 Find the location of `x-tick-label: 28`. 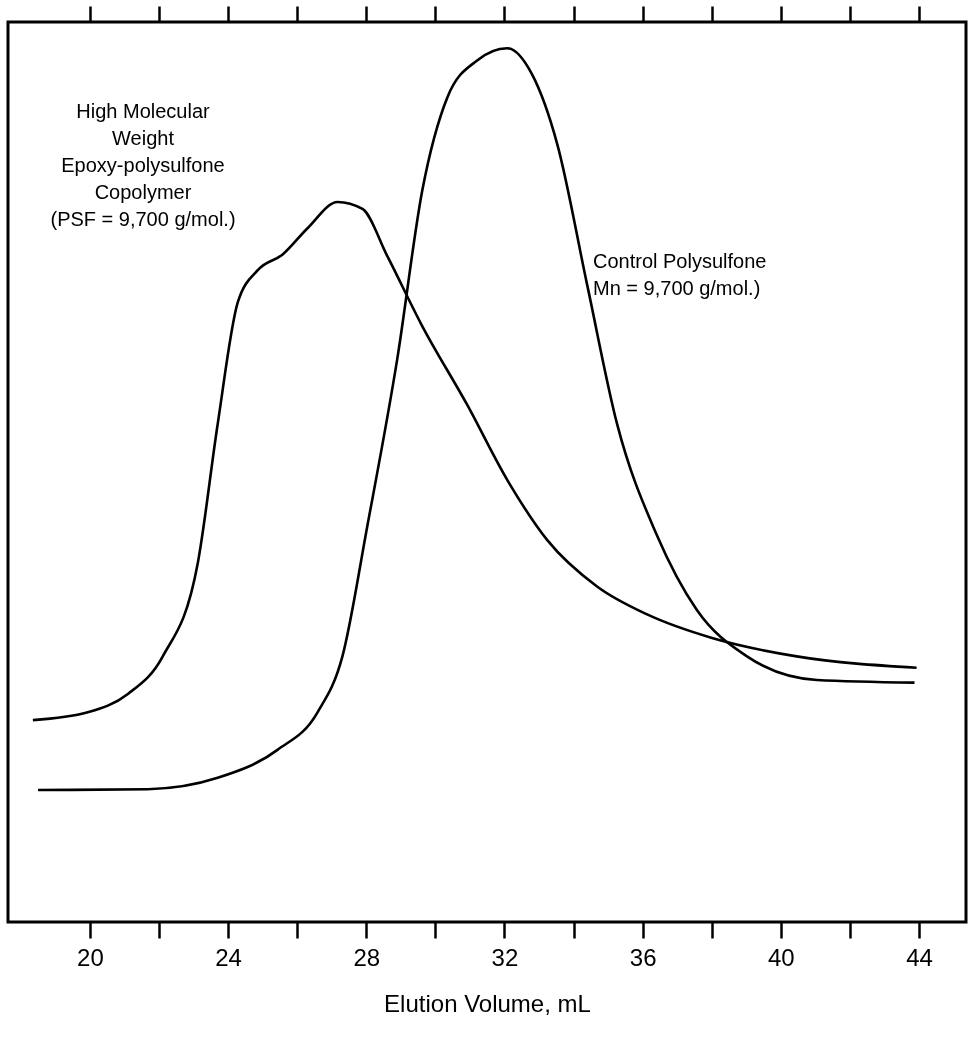

x-tick-label: 28 is located at coordinates (367, 957).